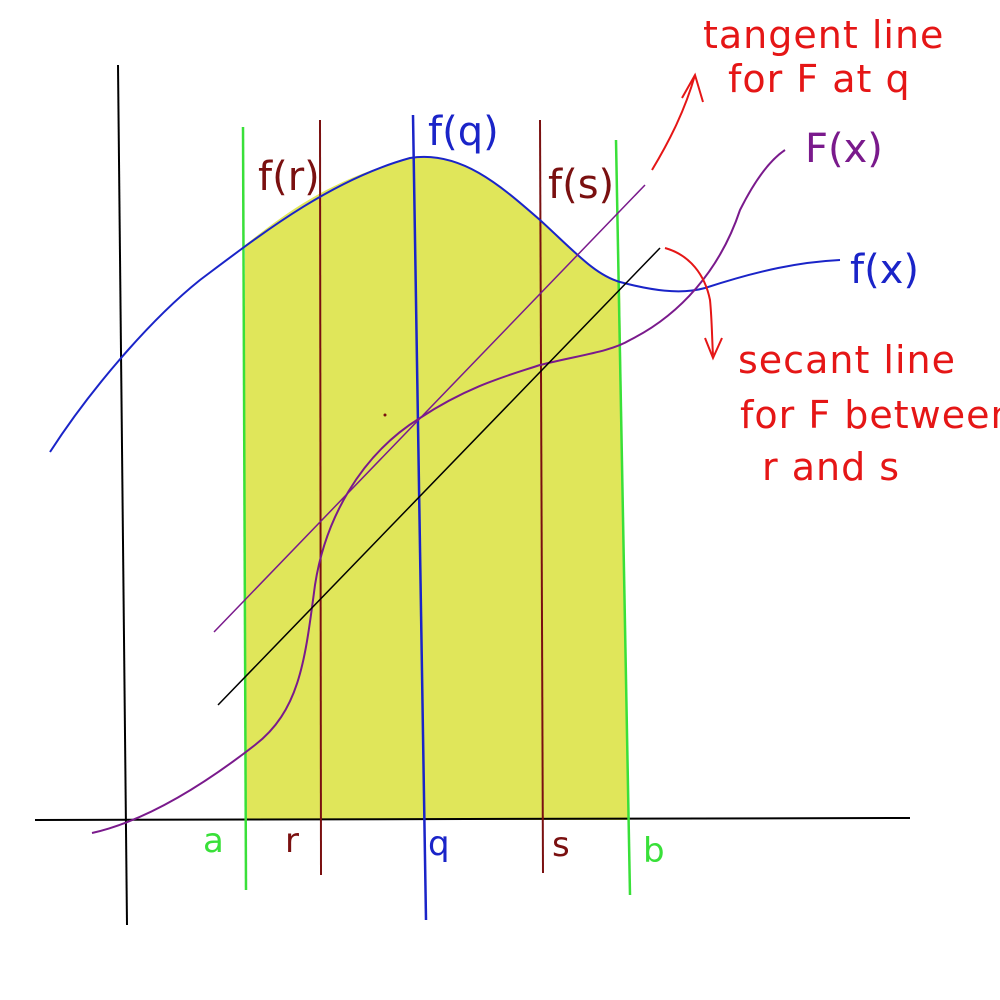 Image resolution: width=1000 pixels, height=1000 pixels. Describe the element at coordinates (292, 841) in the screenshot. I see `tick-r: r` at that location.